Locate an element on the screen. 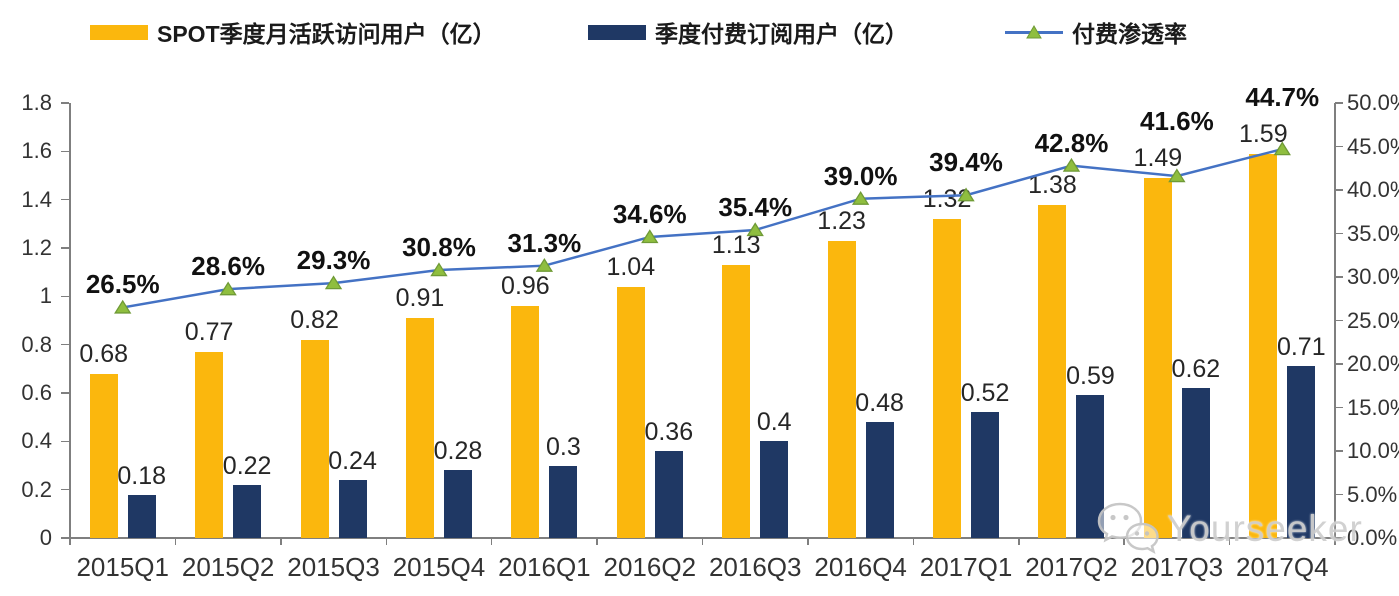 The image size is (1399, 596). x-axis-label: 2017Q1 is located at coordinates (966, 567).